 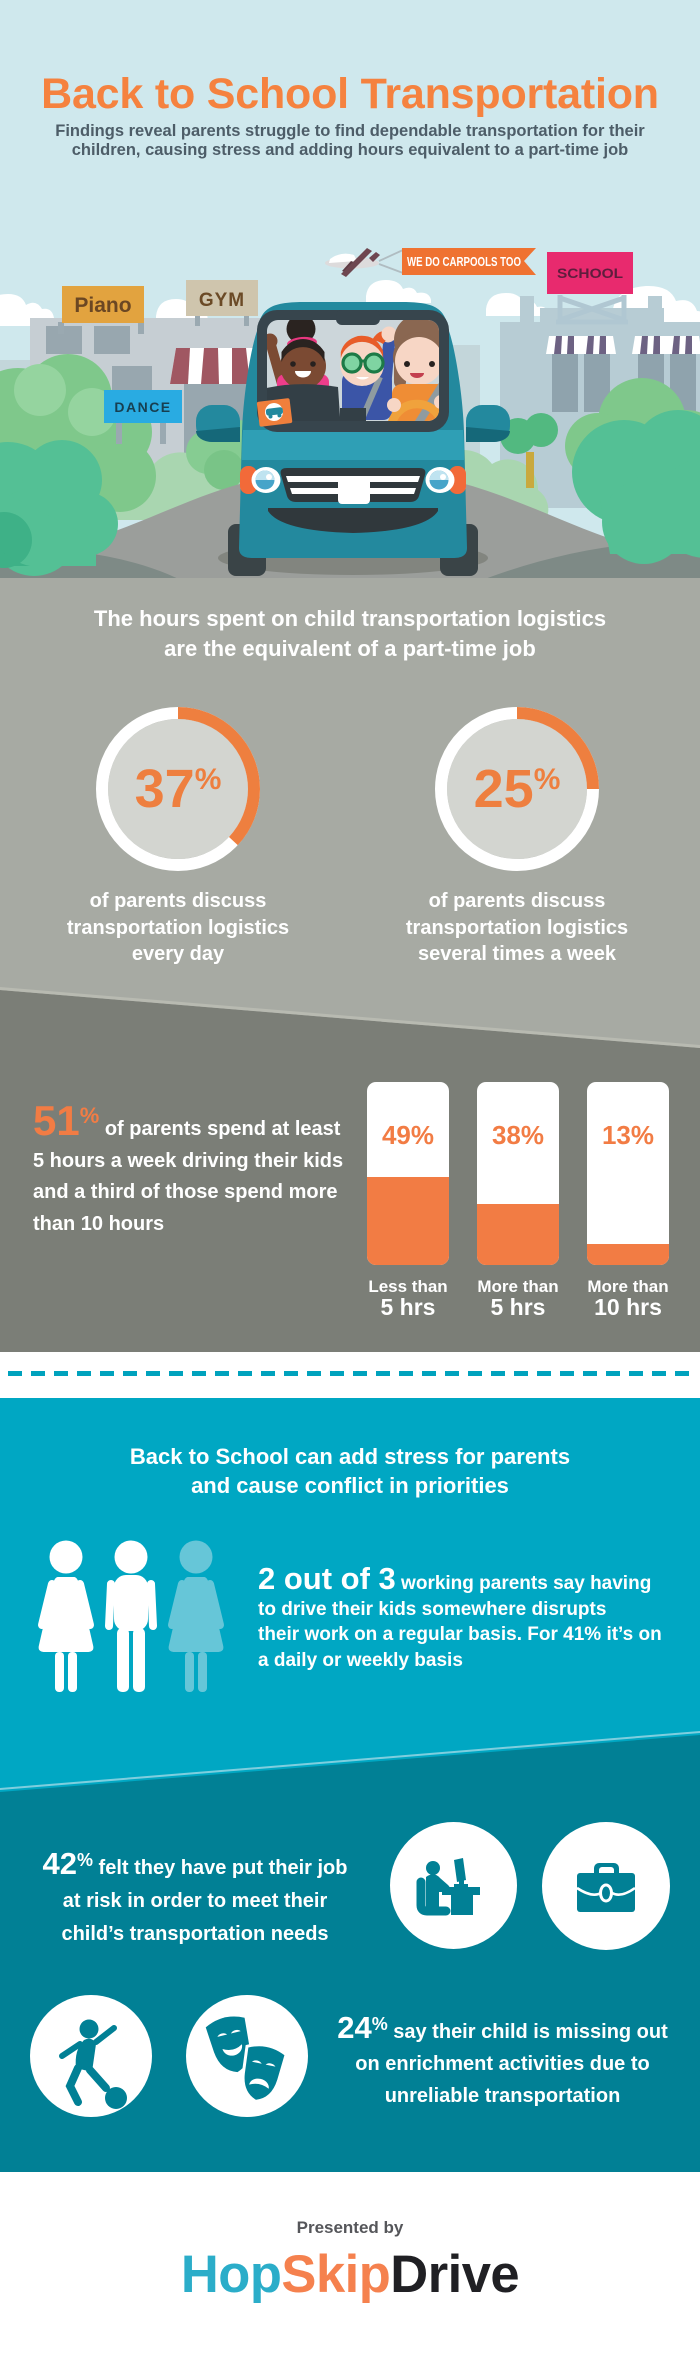 I want to click on svg-text: WE DO CARPOOLS TOO, so click(x=464, y=262).